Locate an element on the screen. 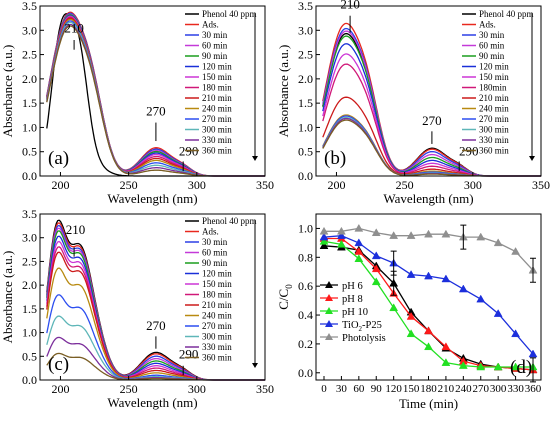  panel-label: (d) is located at coordinates (521, 367).